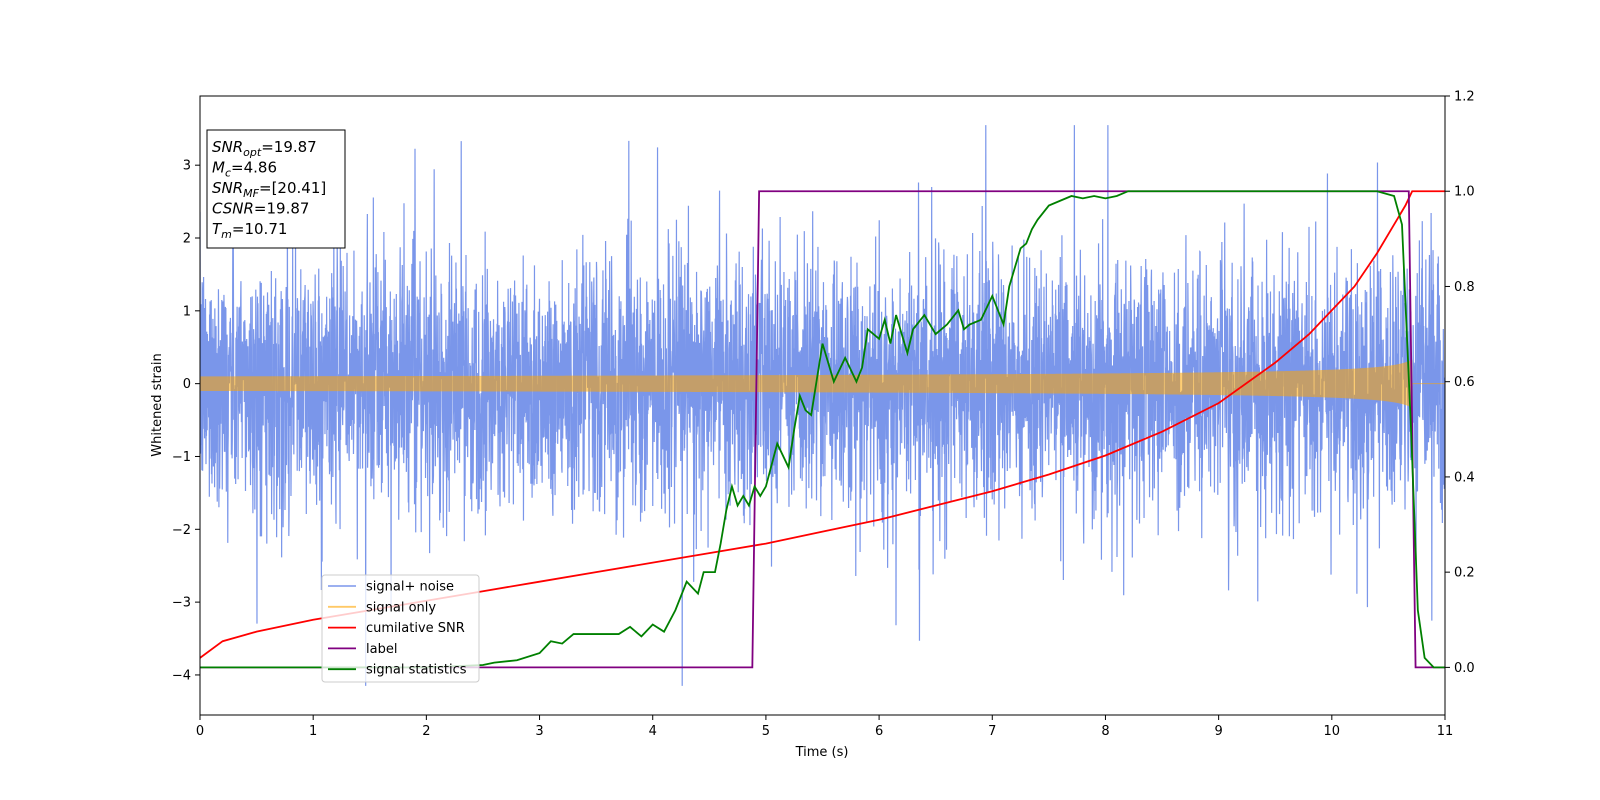 Image resolution: width=1600 pixels, height=800 pixels. Describe the element at coordinates (313, 731) in the screenshot. I see `x-tick-label: 1` at that location.